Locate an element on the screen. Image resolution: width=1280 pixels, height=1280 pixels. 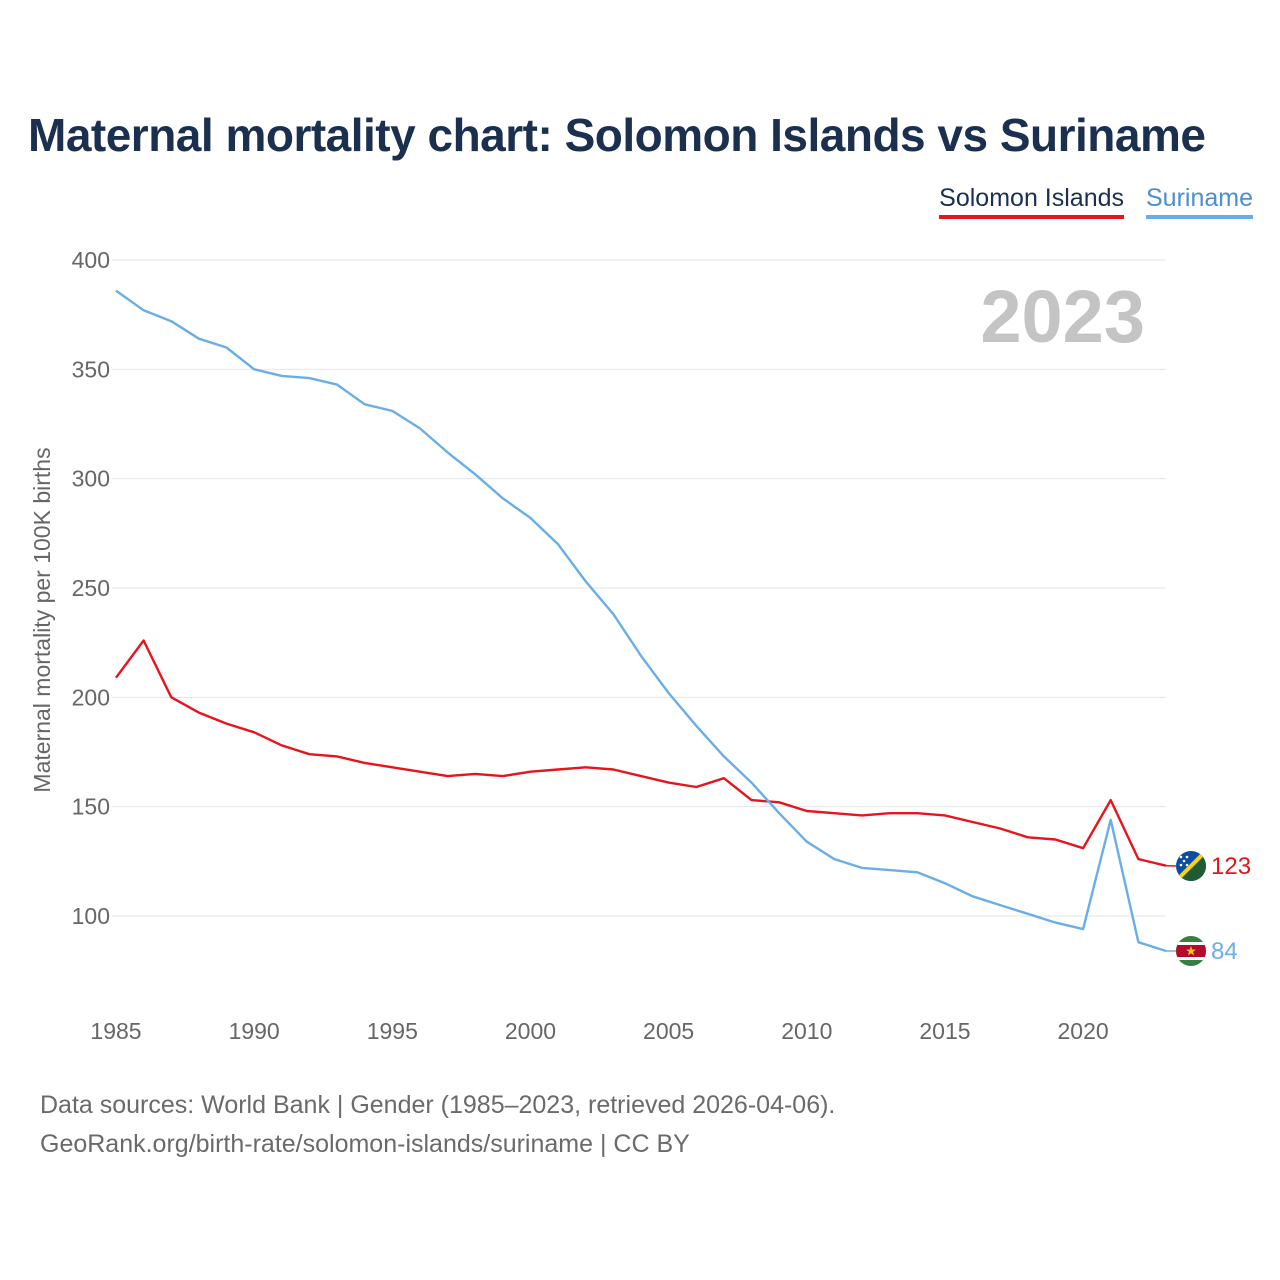
y-tick-label: 250 is located at coordinates (91, 588).